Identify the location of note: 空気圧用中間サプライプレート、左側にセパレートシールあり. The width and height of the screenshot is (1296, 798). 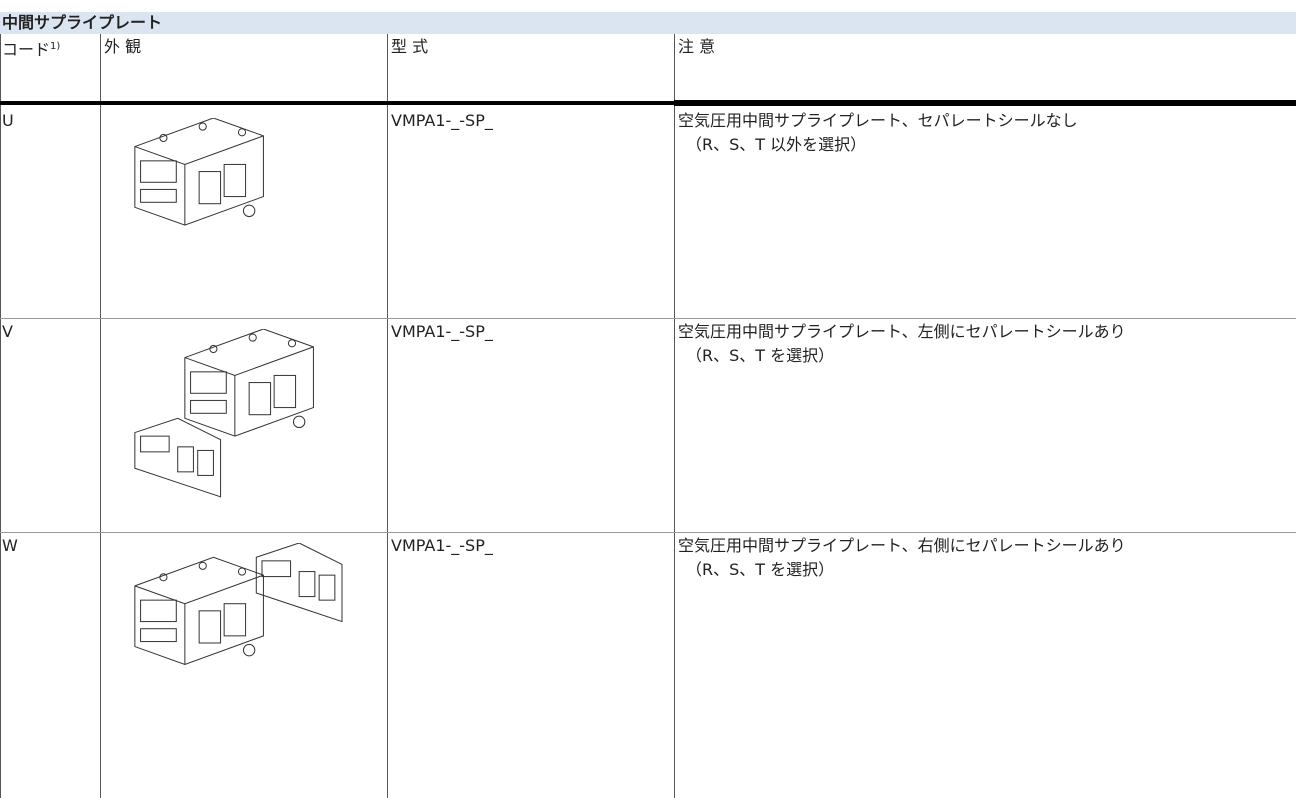
(902, 331).